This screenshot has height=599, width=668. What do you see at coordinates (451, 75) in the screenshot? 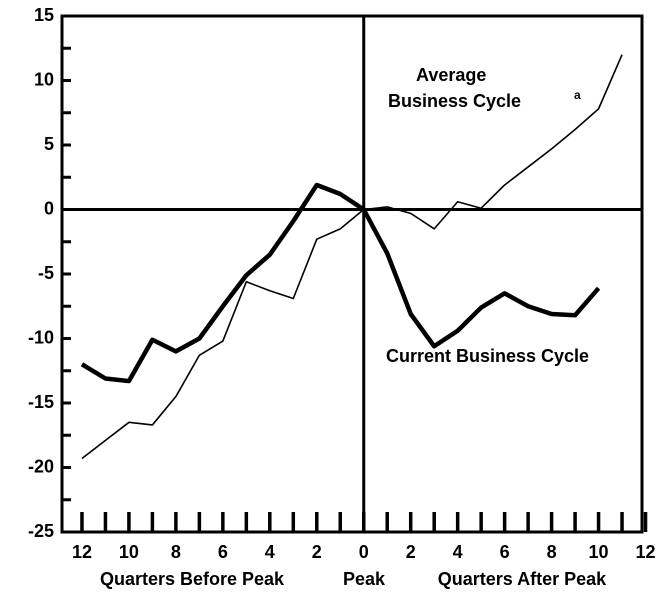
I see `annotation: Average` at bounding box center [451, 75].